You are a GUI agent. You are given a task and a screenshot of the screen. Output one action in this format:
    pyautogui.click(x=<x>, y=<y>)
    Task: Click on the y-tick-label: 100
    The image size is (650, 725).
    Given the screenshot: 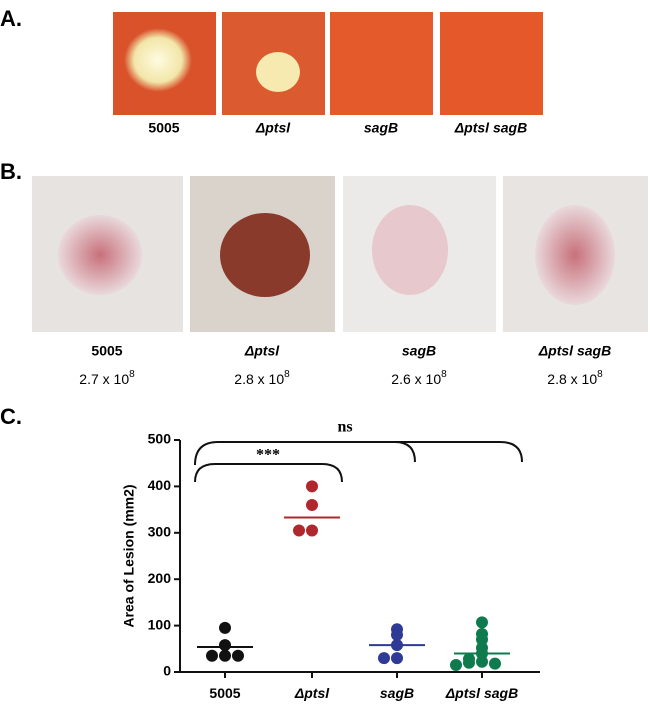 What is the action you would take?
    pyautogui.click(x=160, y=624)
    